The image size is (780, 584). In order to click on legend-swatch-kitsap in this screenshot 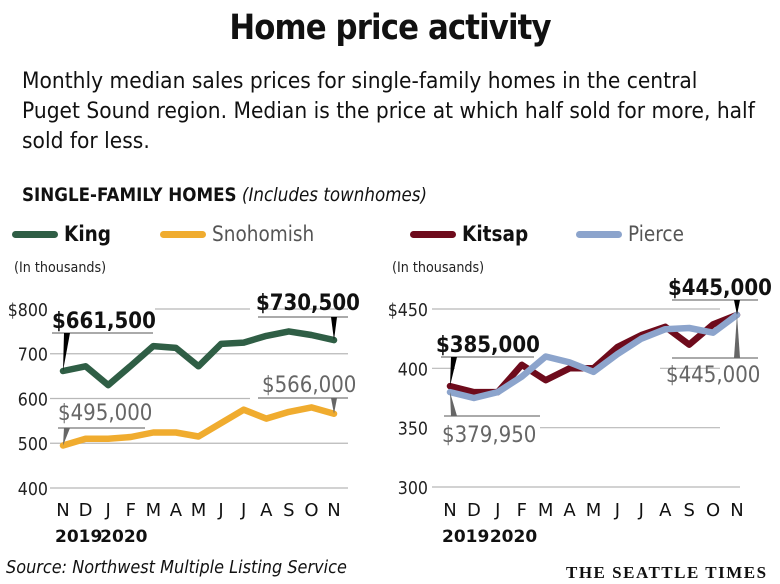, I will do `click(433, 234)`.